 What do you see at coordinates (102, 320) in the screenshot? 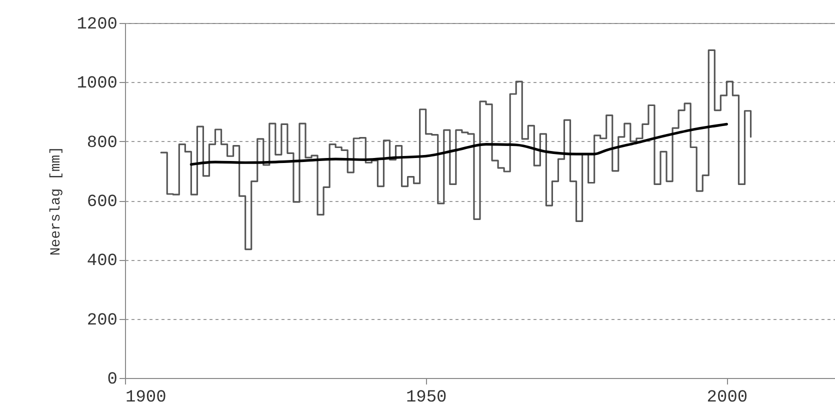
I see `y-tick-label: 200` at bounding box center [102, 320].